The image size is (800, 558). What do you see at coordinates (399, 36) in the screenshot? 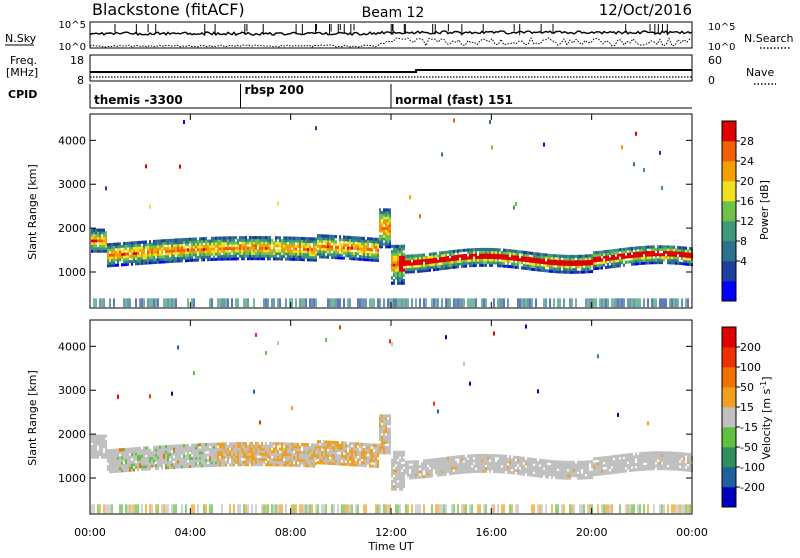
I see `noise-panel: N.Sky 10^5 10^0 10^5 10^0 N.Search` at bounding box center [399, 36].